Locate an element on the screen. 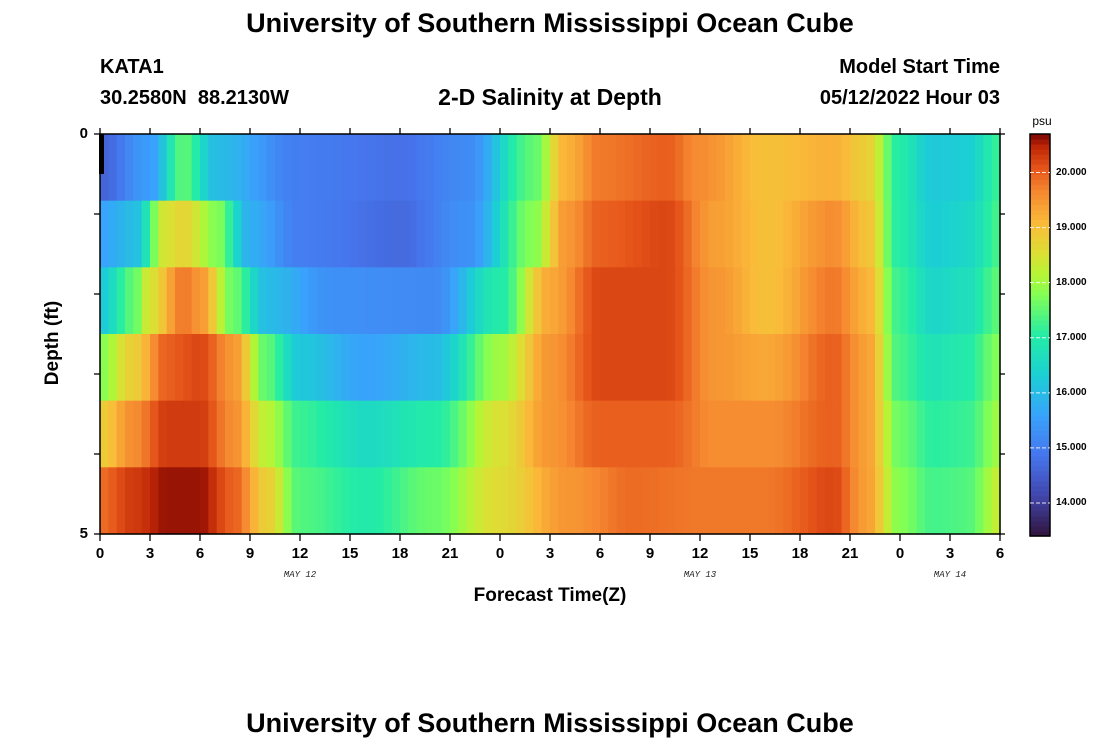  x-tick-label: 9 is located at coordinates (250, 553).